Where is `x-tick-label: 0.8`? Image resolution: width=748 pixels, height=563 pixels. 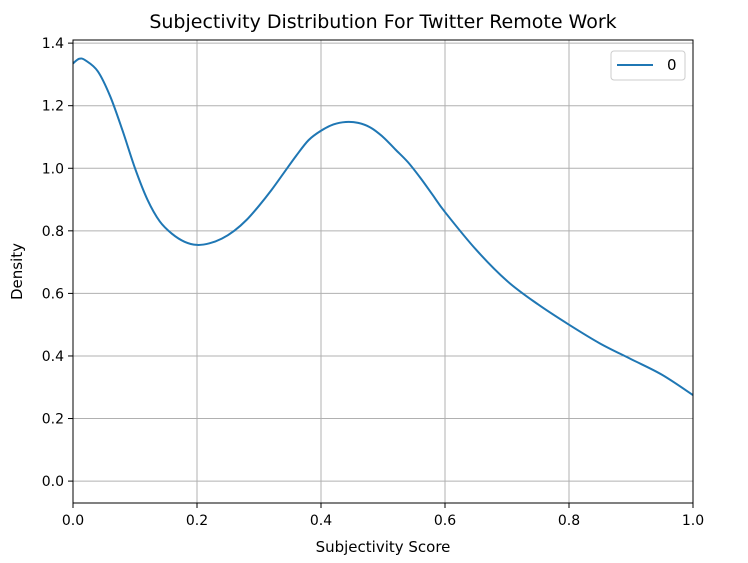 x-tick-label: 0.8 is located at coordinates (569, 521).